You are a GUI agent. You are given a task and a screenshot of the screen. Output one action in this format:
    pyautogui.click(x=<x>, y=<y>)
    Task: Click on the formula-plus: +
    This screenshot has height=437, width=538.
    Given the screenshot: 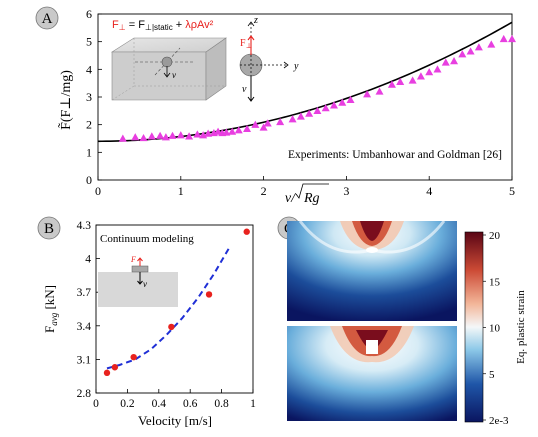 What is the action you would take?
    pyautogui.click(x=179, y=25)
    